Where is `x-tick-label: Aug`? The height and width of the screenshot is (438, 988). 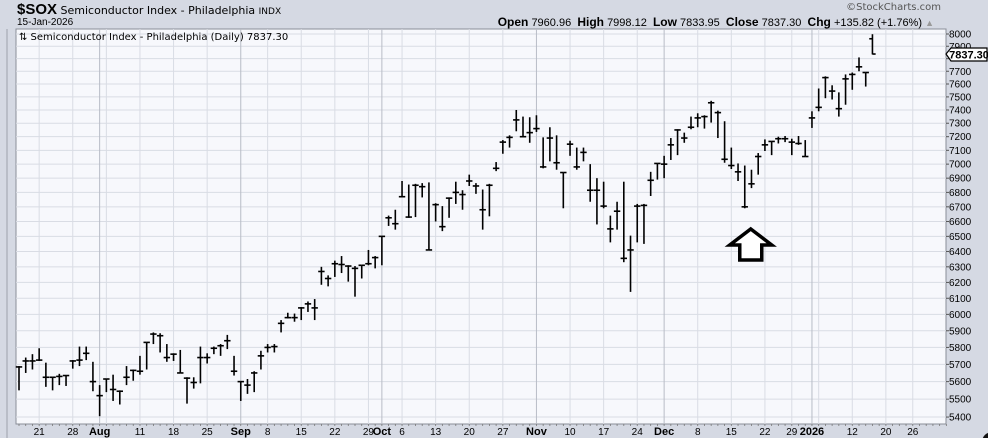
x-tick-label: Aug is located at coordinates (99, 432).